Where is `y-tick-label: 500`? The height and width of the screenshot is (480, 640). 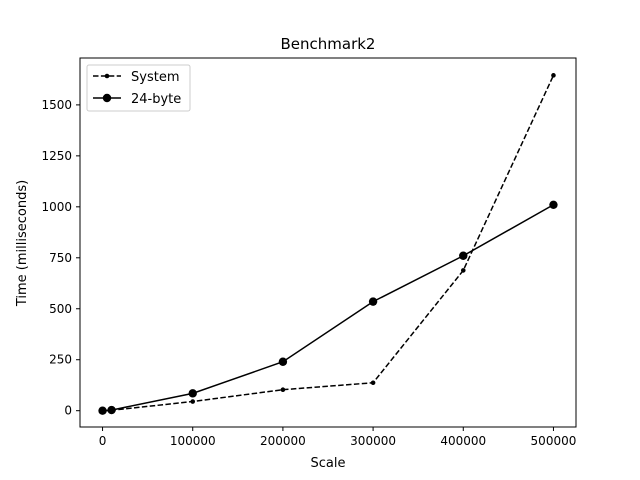 y-tick-label: 500 is located at coordinates (60, 309).